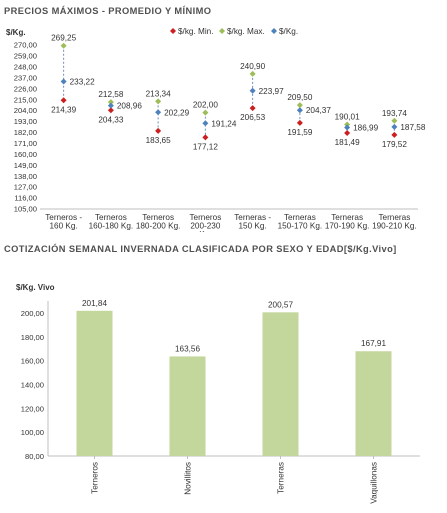  What do you see at coordinates (365, 128) in the screenshot?
I see `avg-value-label: 186,99` at bounding box center [365, 128].